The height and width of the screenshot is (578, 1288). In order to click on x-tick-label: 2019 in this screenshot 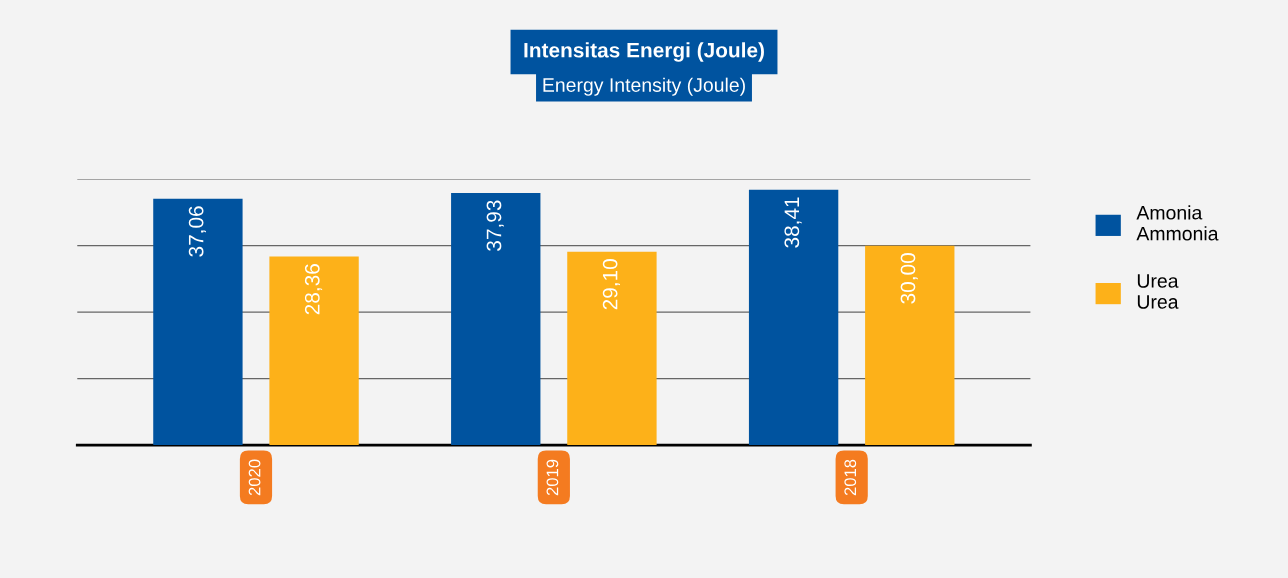, I will do `click(552, 477)`.